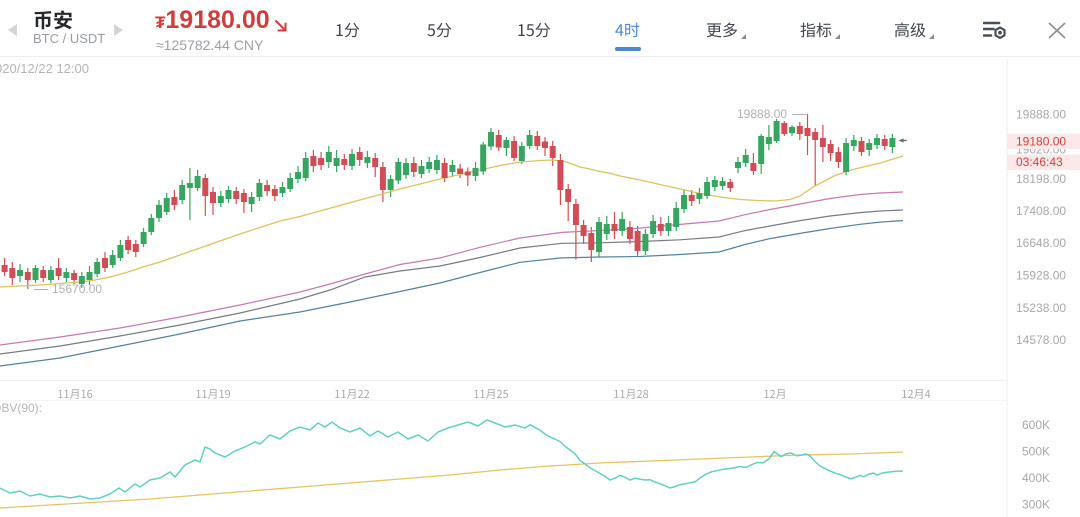 The width and height of the screenshot is (1080, 517). I want to click on svg-text: 19180.00, so click(1041, 142).